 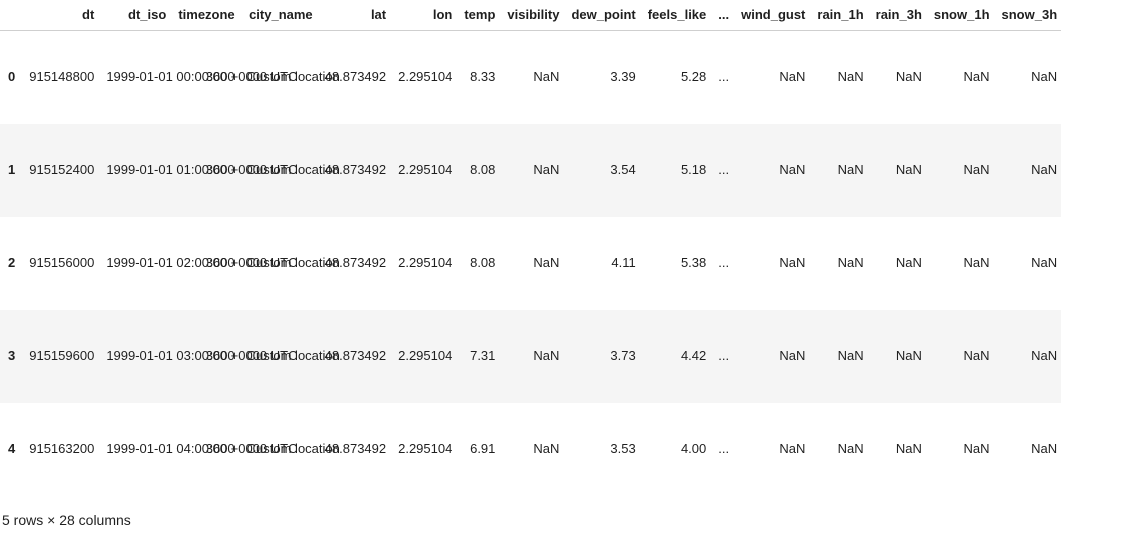 I want to click on header-timezone: timezone, so click(x=204, y=15).